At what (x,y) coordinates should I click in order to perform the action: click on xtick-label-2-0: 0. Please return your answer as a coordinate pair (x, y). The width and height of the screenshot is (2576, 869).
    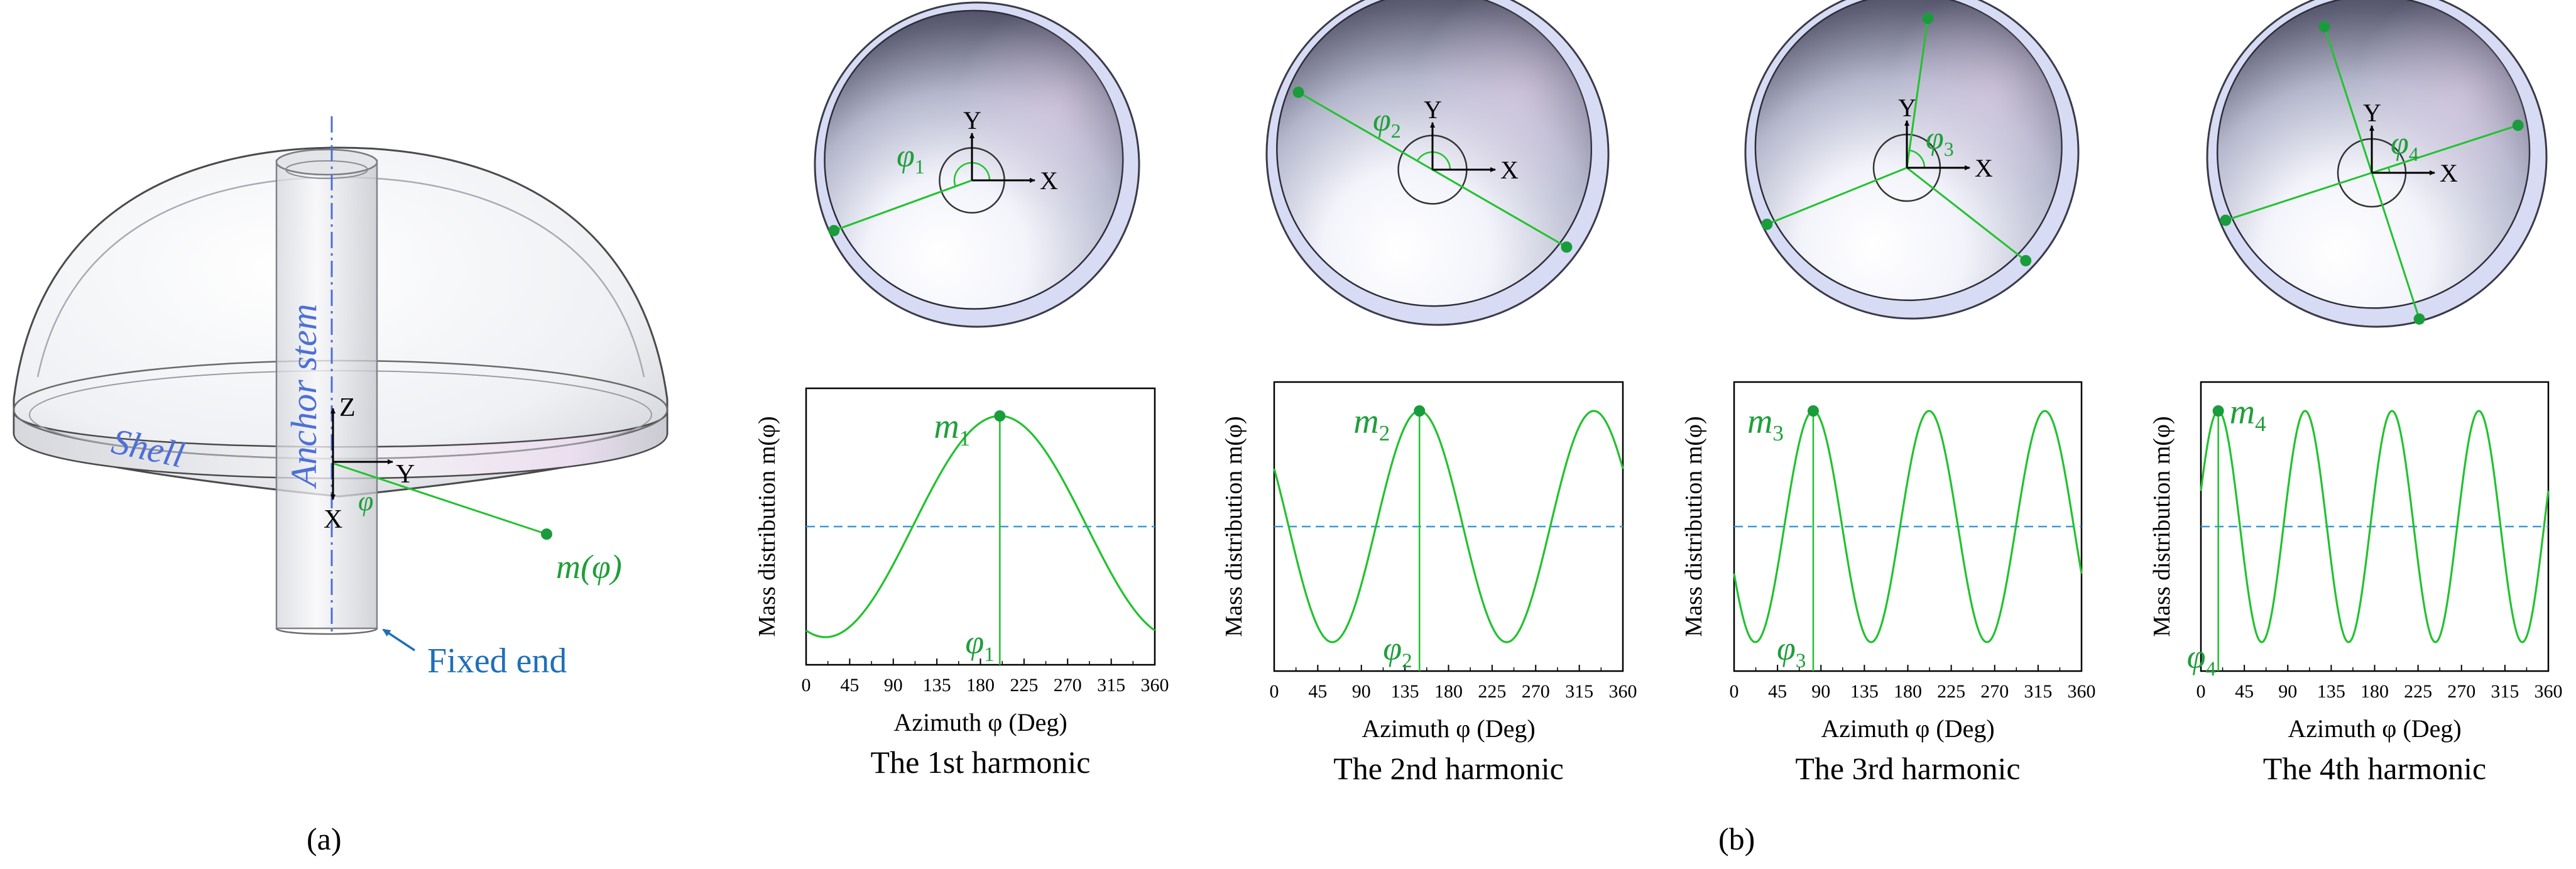
    Looking at the image, I should click on (1274, 691).